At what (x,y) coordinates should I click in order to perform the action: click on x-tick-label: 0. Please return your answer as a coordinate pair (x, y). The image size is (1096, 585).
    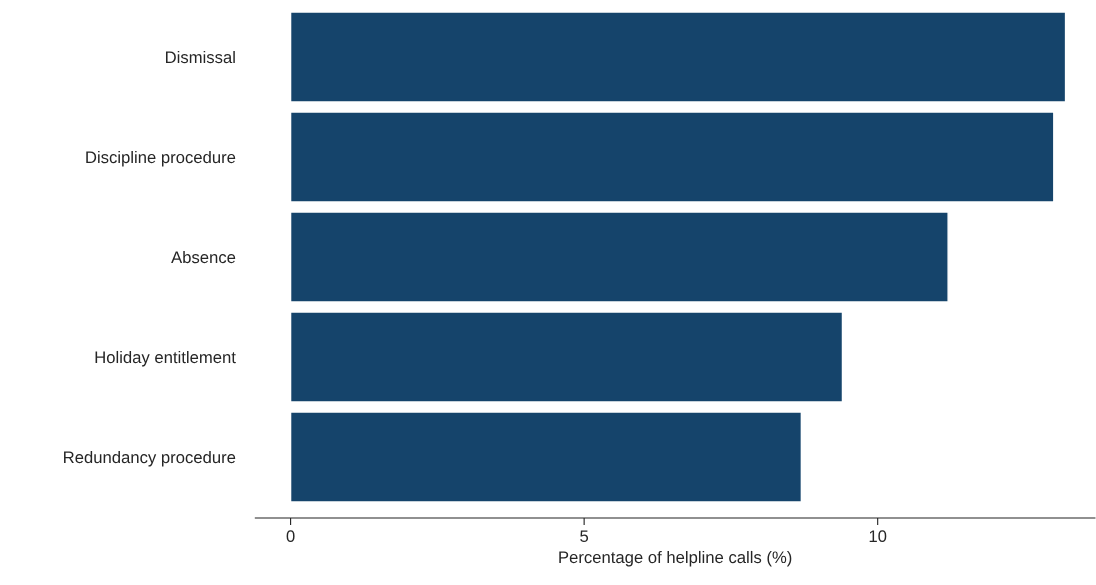
    Looking at the image, I should click on (290, 536).